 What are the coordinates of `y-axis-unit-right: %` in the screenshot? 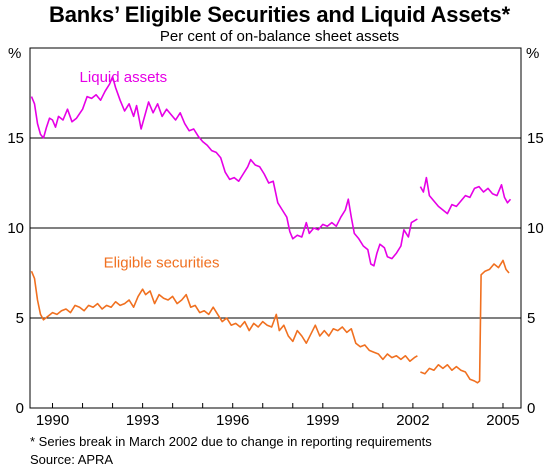 It's located at (533, 53).